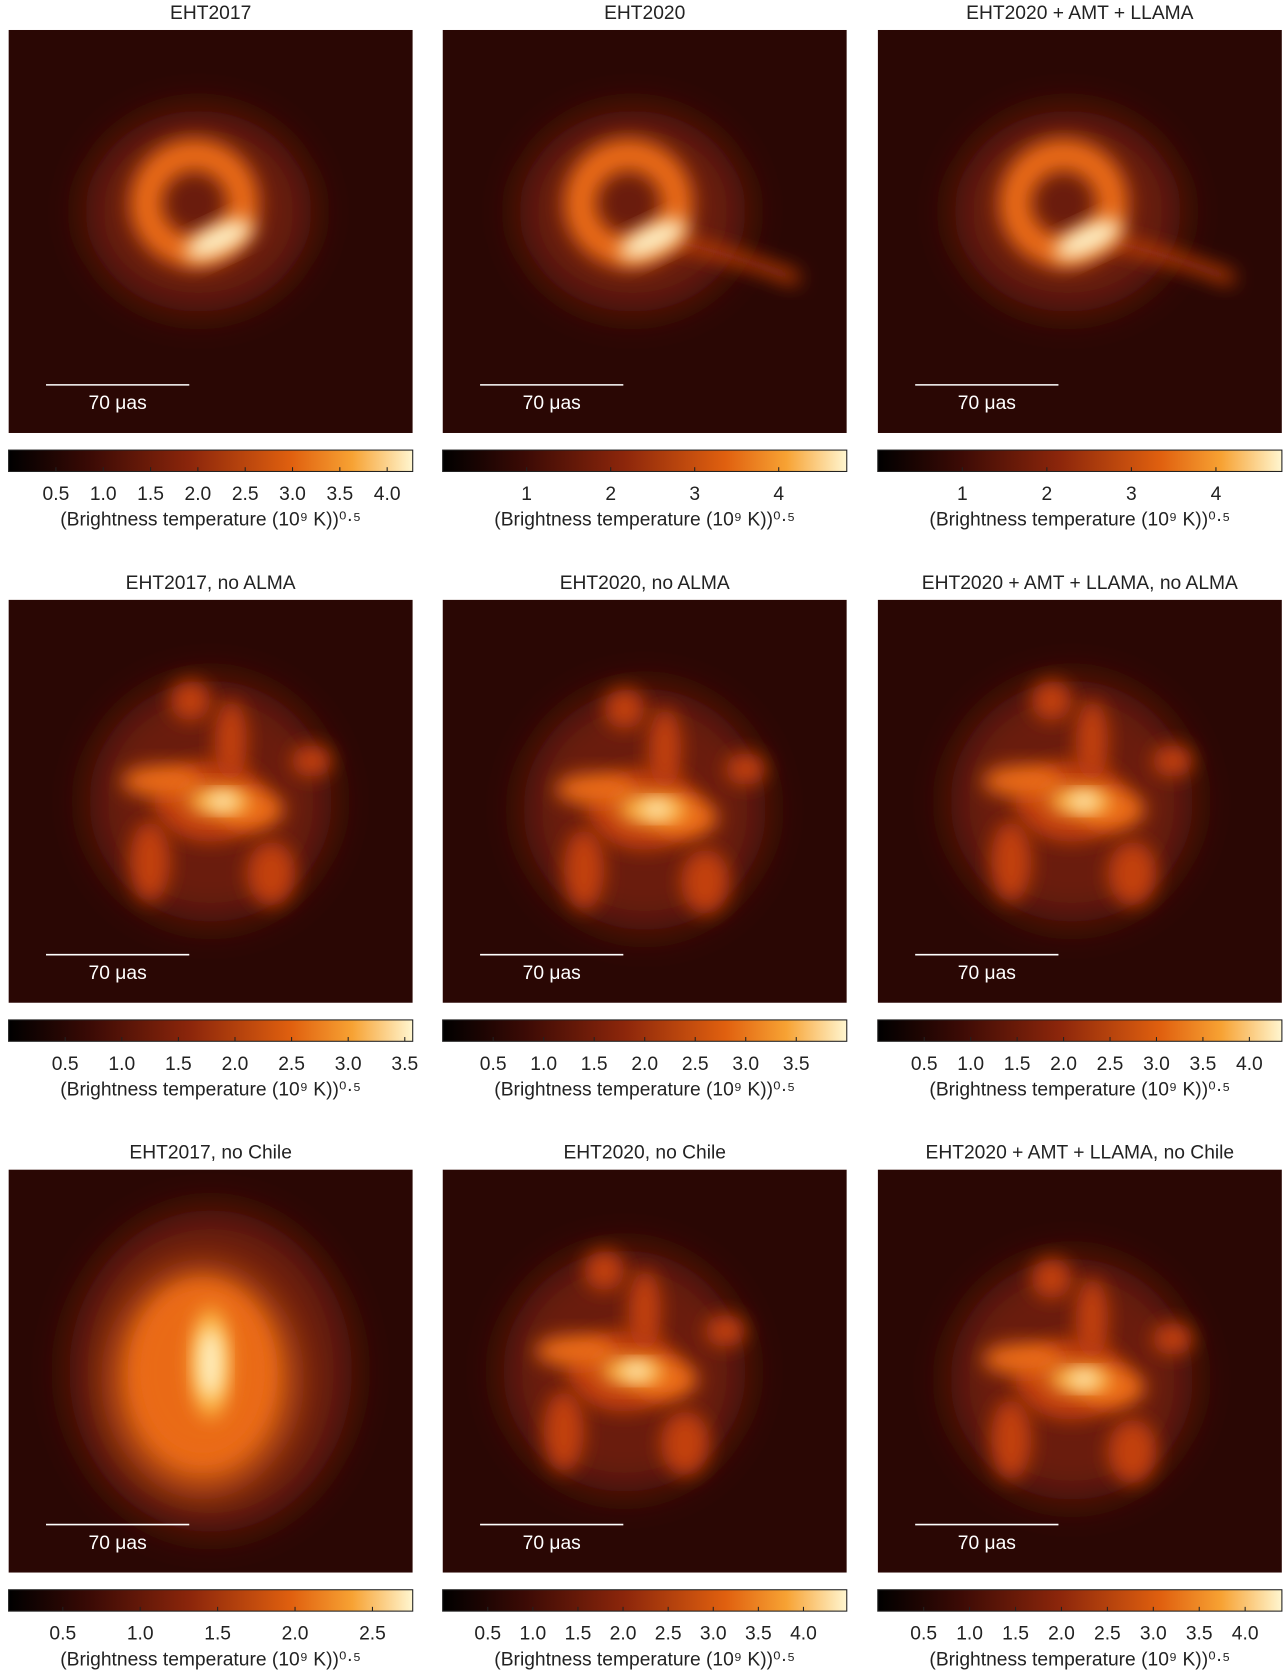 This screenshot has height=1671, width=1283. What do you see at coordinates (210, 1153) in the screenshot?
I see `panel-title: EHT2017, no Chile` at bounding box center [210, 1153].